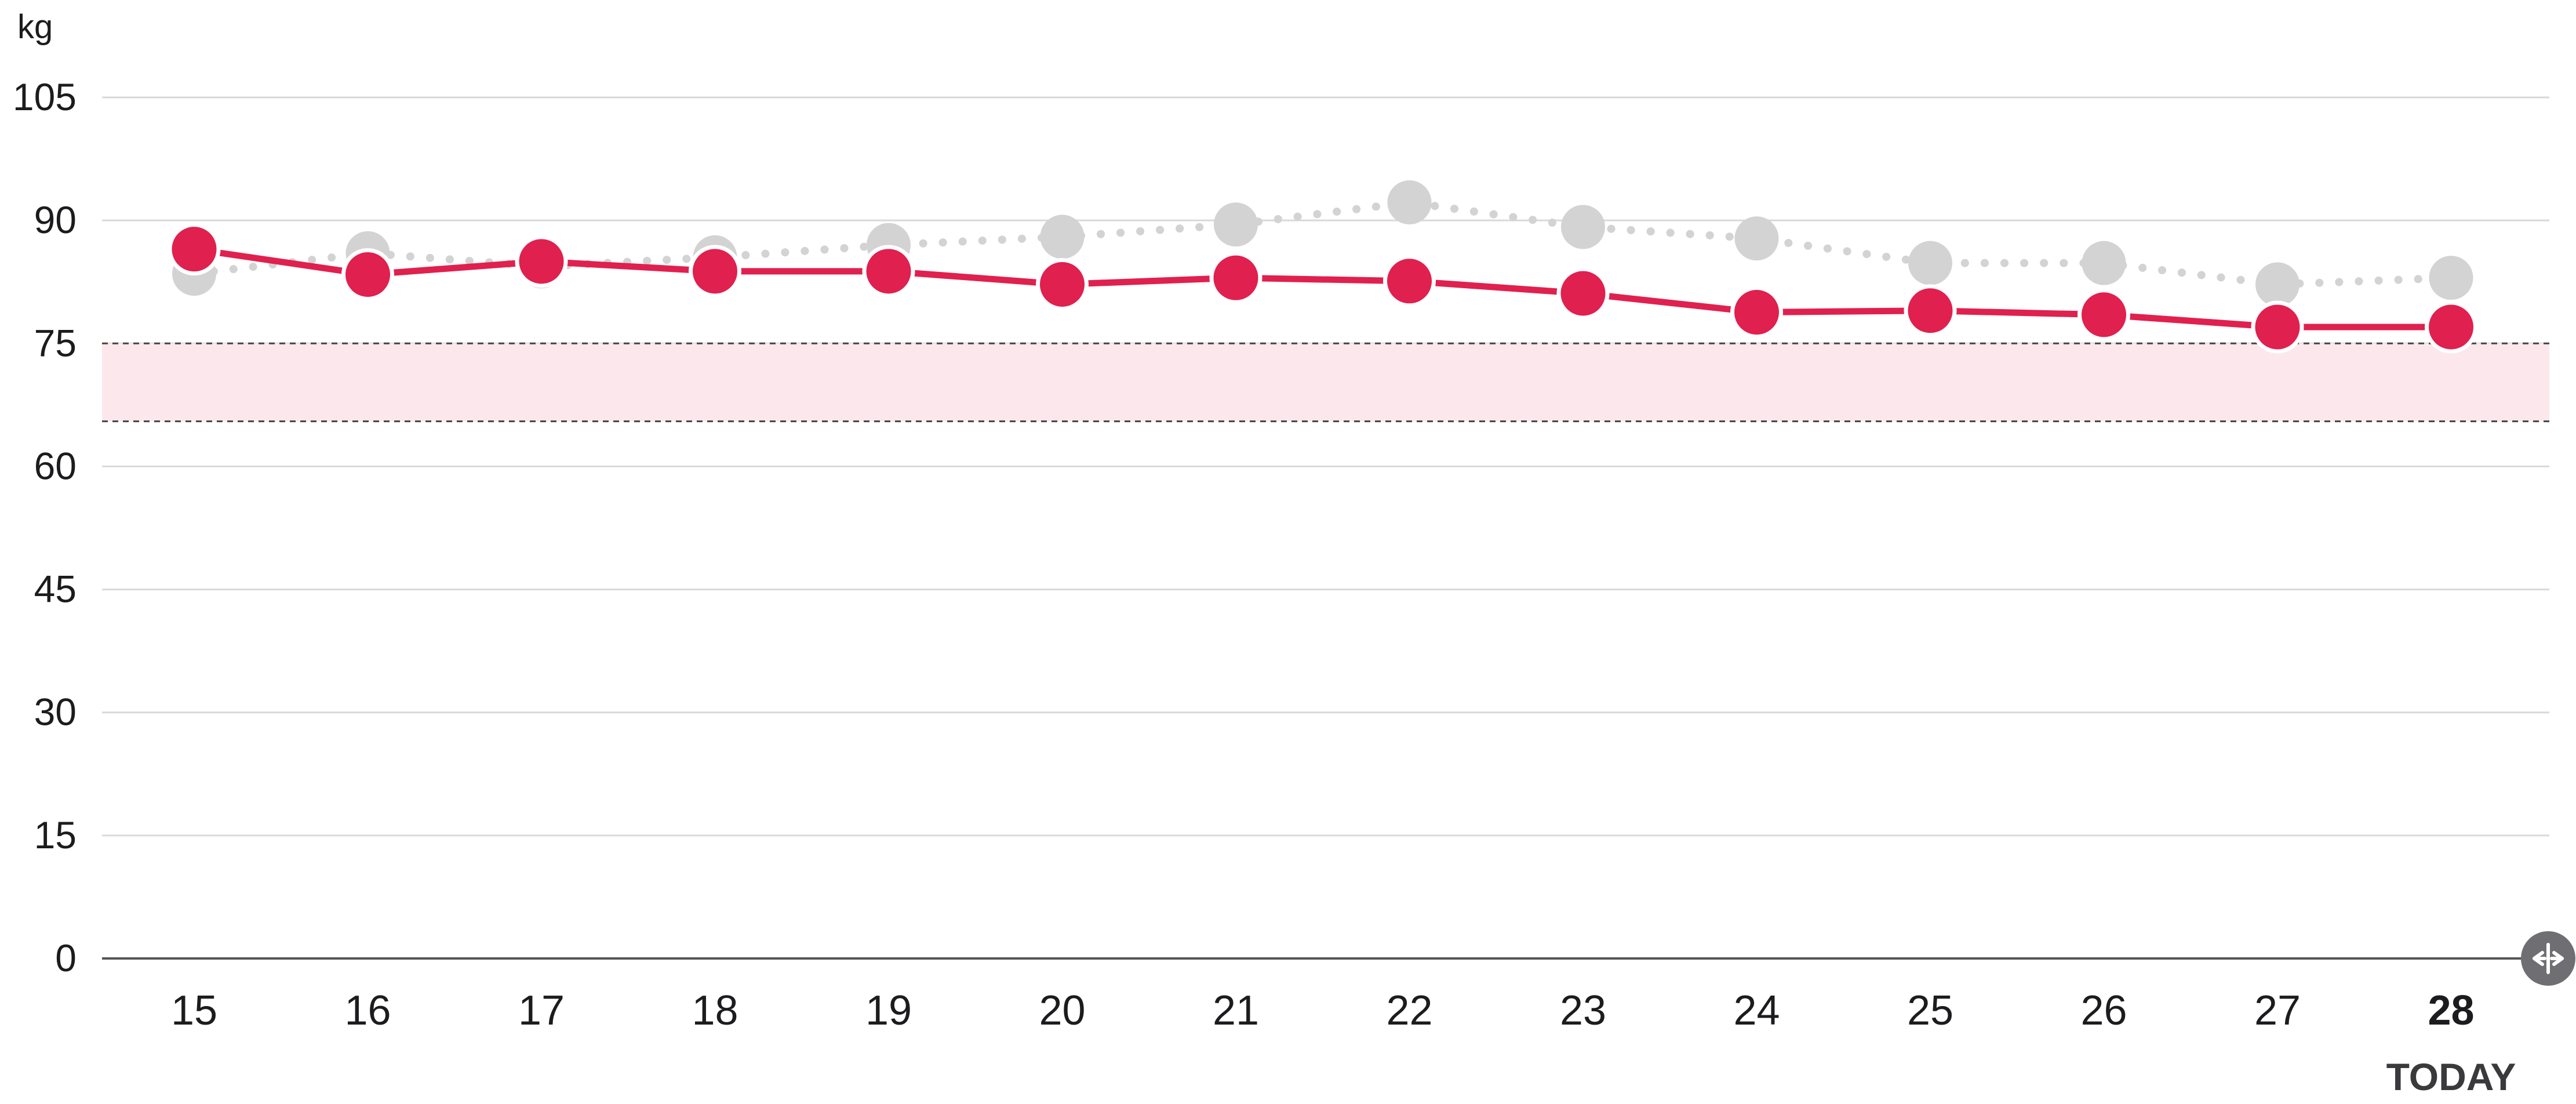 The image size is (2576, 1104). I want to click on horizontal-resize-icon, so click(2548, 959).